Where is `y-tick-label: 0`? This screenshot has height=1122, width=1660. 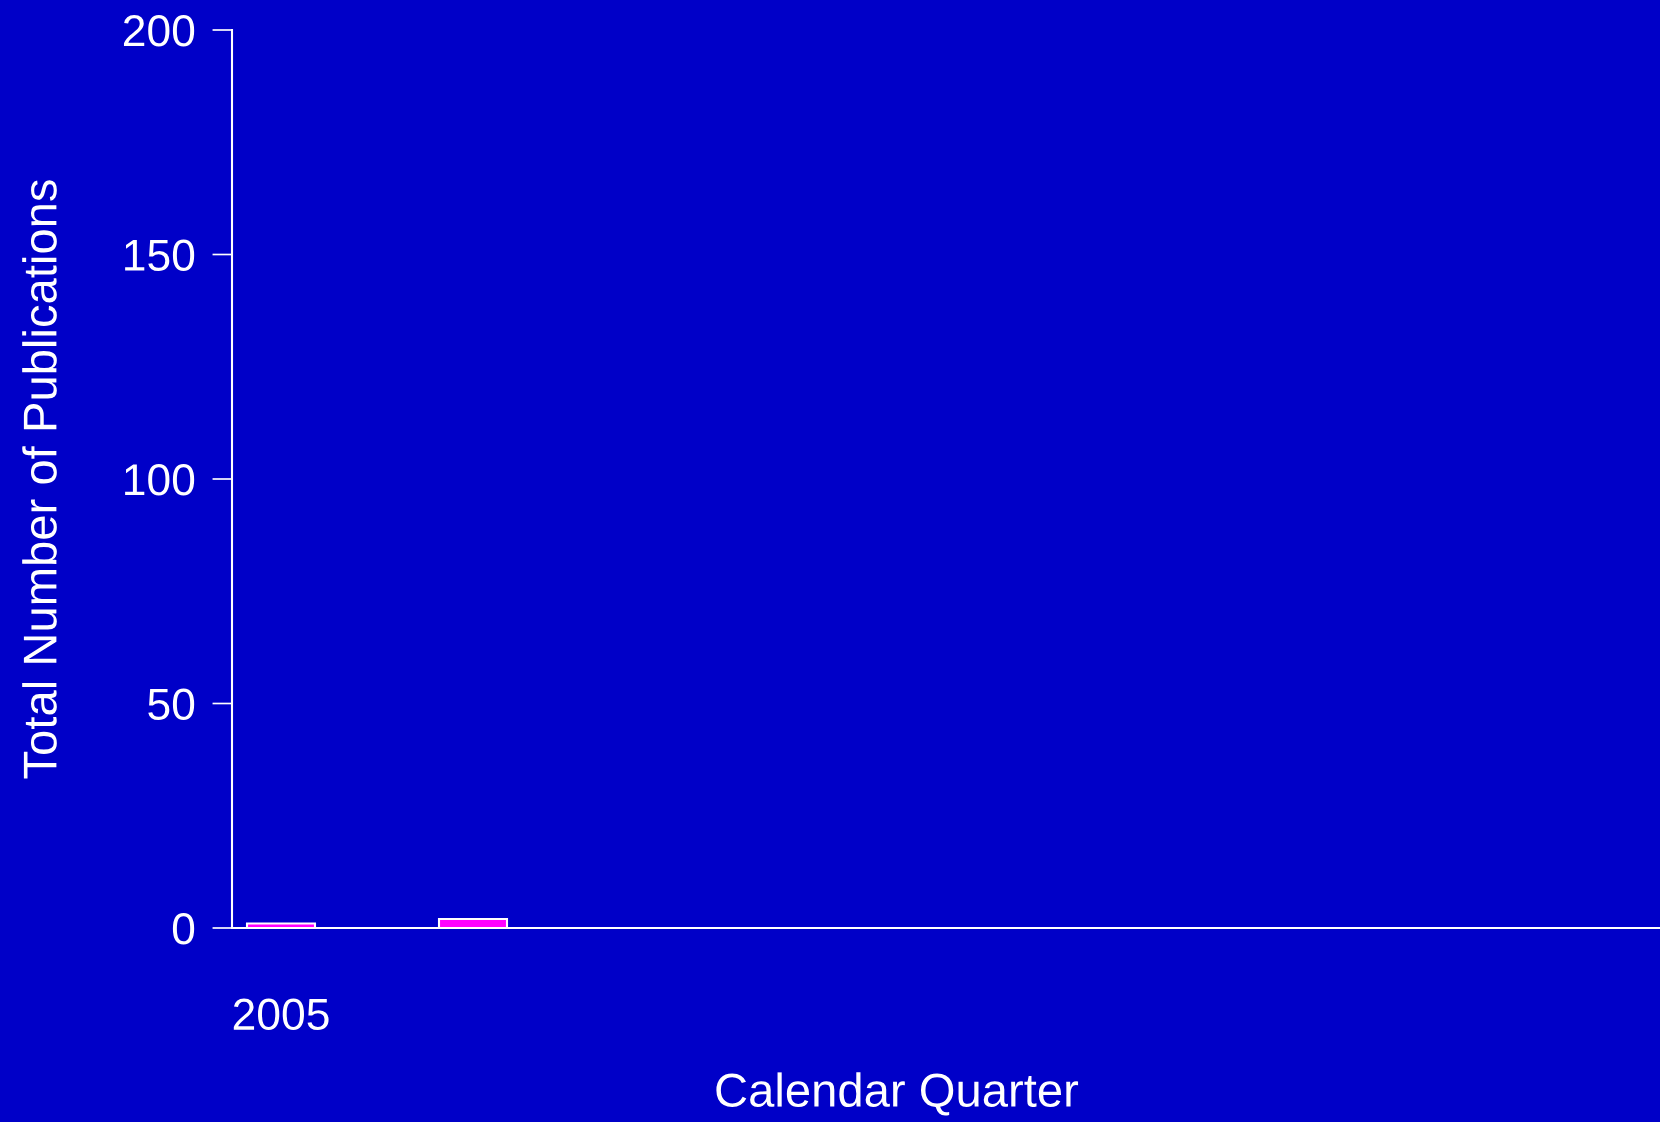 y-tick-label: 0 is located at coordinates (183, 929).